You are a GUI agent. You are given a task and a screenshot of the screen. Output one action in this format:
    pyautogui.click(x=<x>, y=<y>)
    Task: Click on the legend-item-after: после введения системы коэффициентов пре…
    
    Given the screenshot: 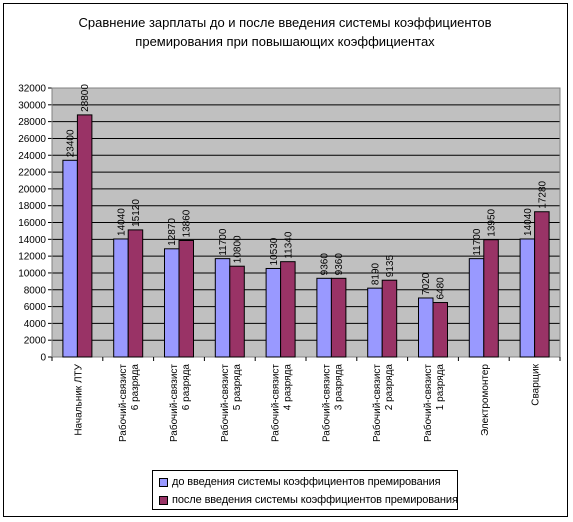 What is the action you would take?
    pyautogui.click(x=308, y=500)
    